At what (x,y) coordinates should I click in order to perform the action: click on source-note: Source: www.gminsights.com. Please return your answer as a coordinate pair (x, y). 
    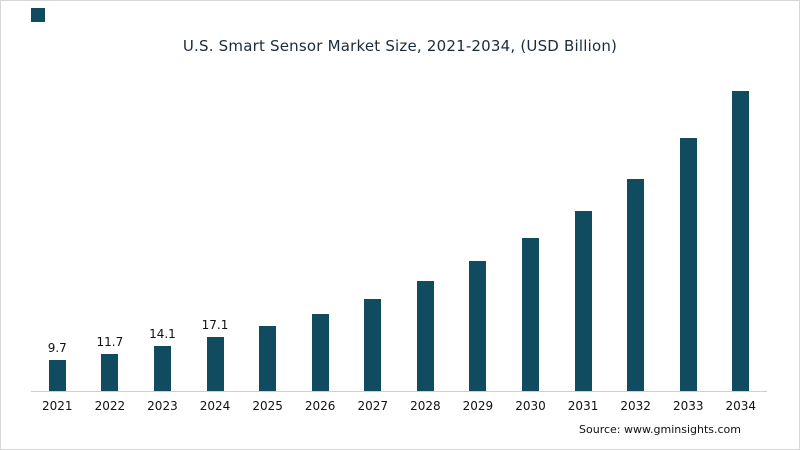
    Looking at the image, I should click on (660, 429).